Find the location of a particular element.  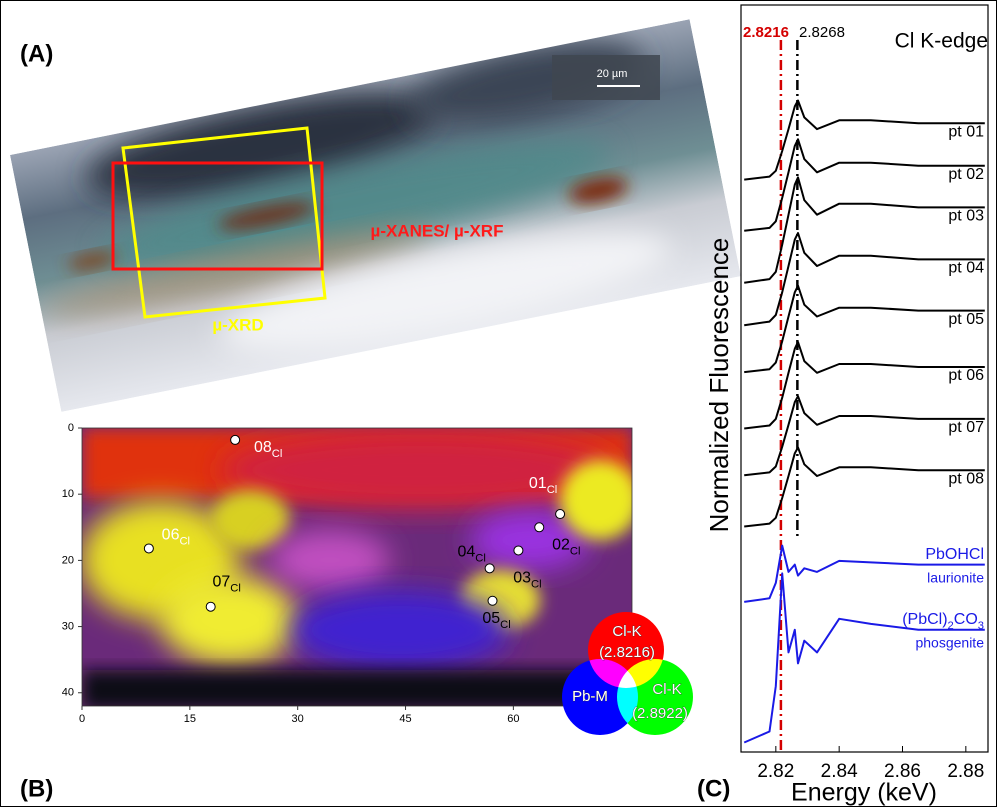

point-label: 02Cl is located at coordinates (566, 547).